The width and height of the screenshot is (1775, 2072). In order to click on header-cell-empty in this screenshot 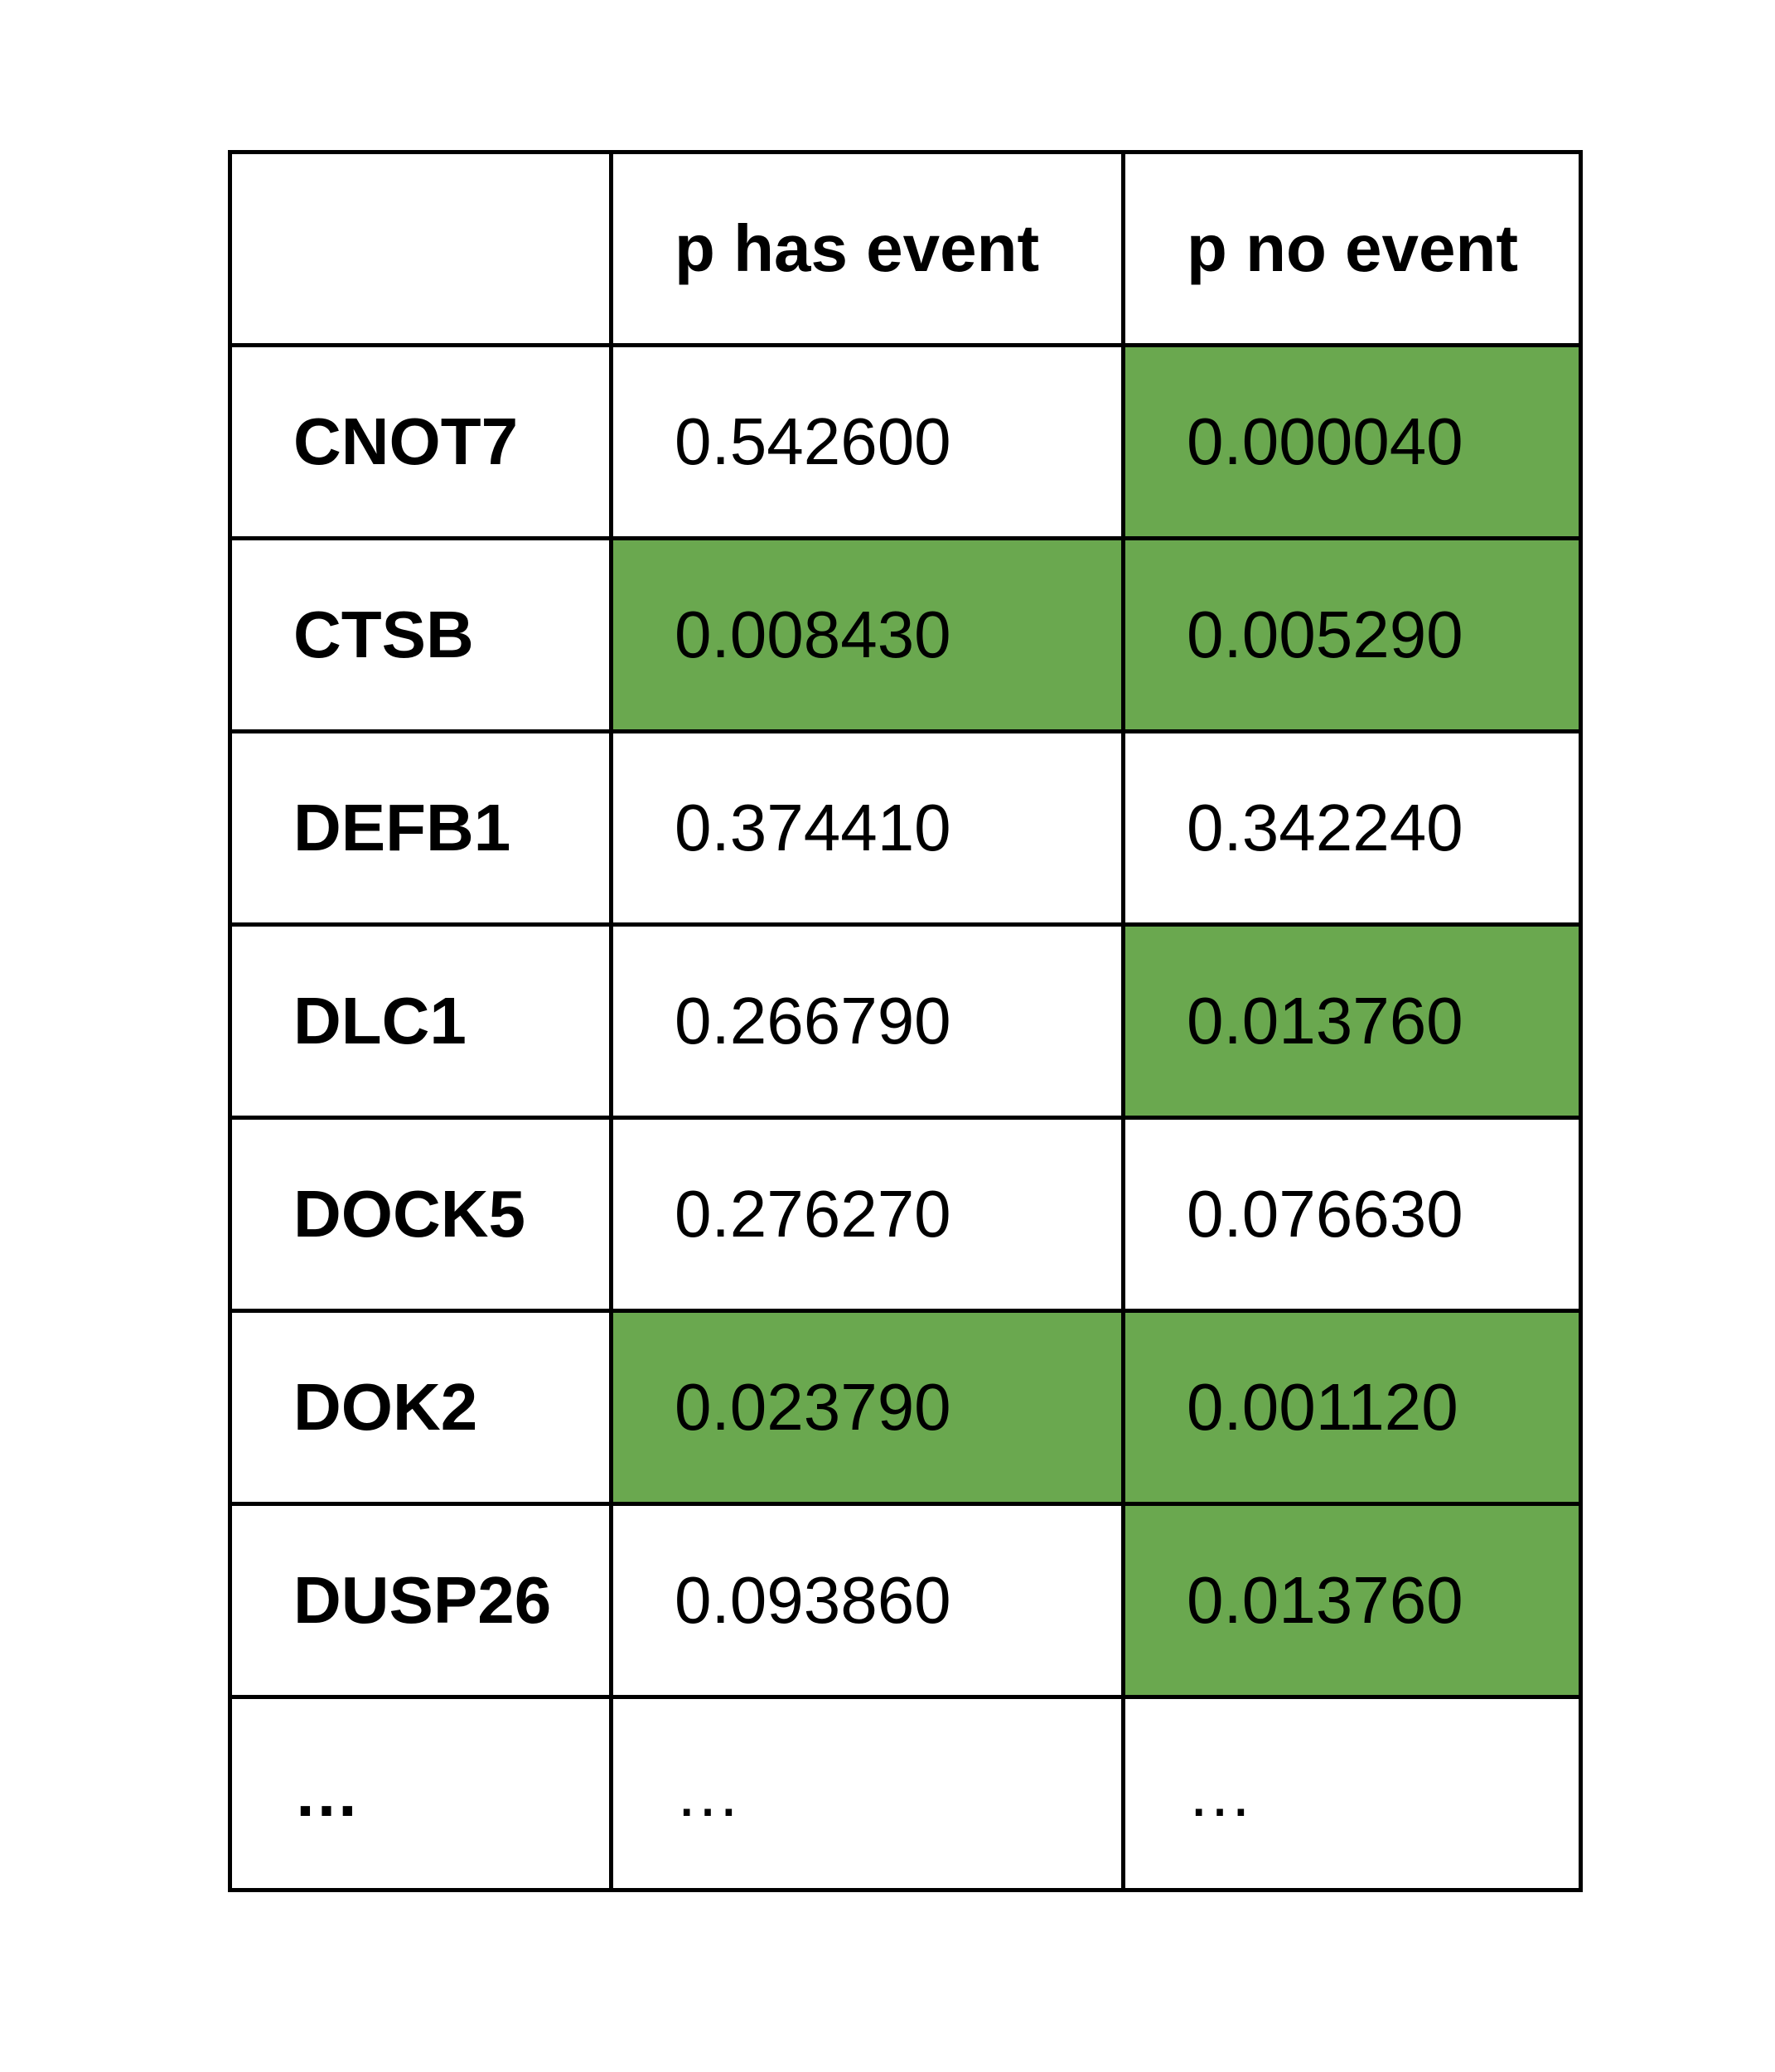, I will do `click(420, 248)`.